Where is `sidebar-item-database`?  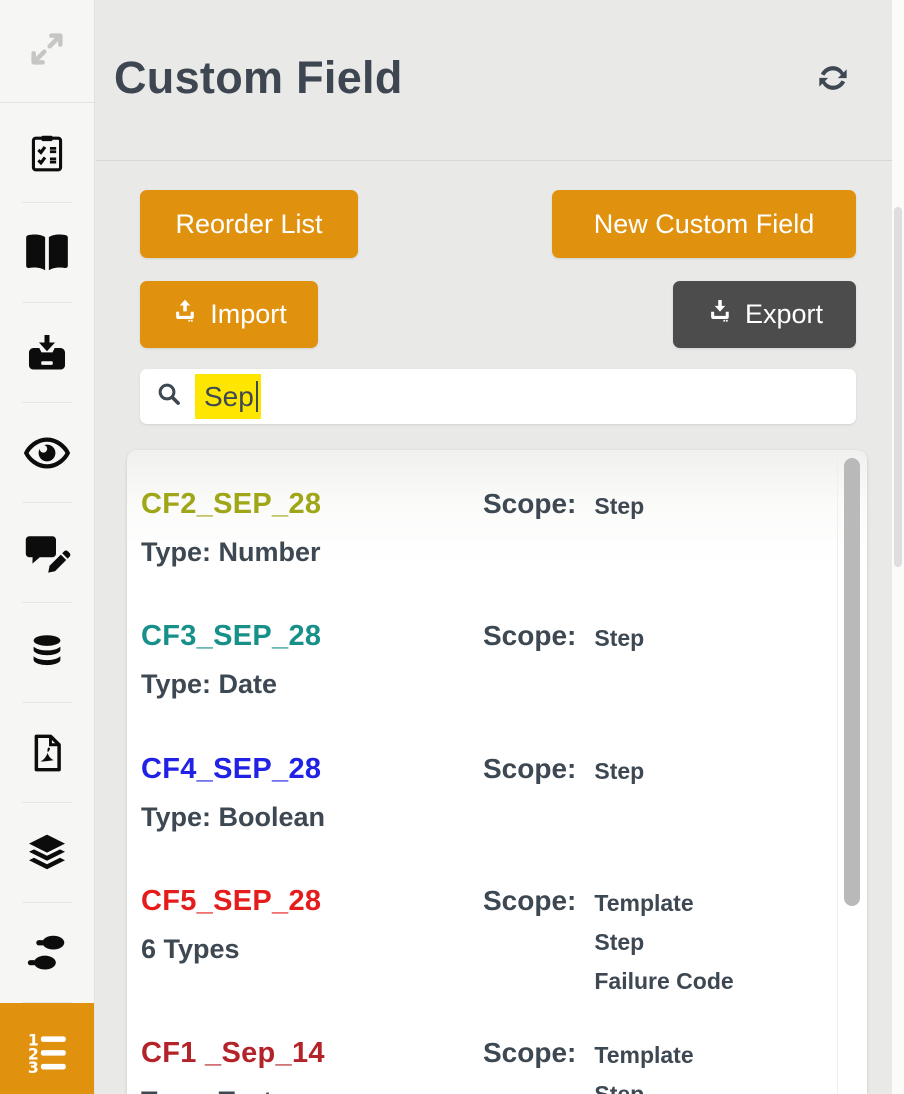 sidebar-item-database is located at coordinates (47, 653).